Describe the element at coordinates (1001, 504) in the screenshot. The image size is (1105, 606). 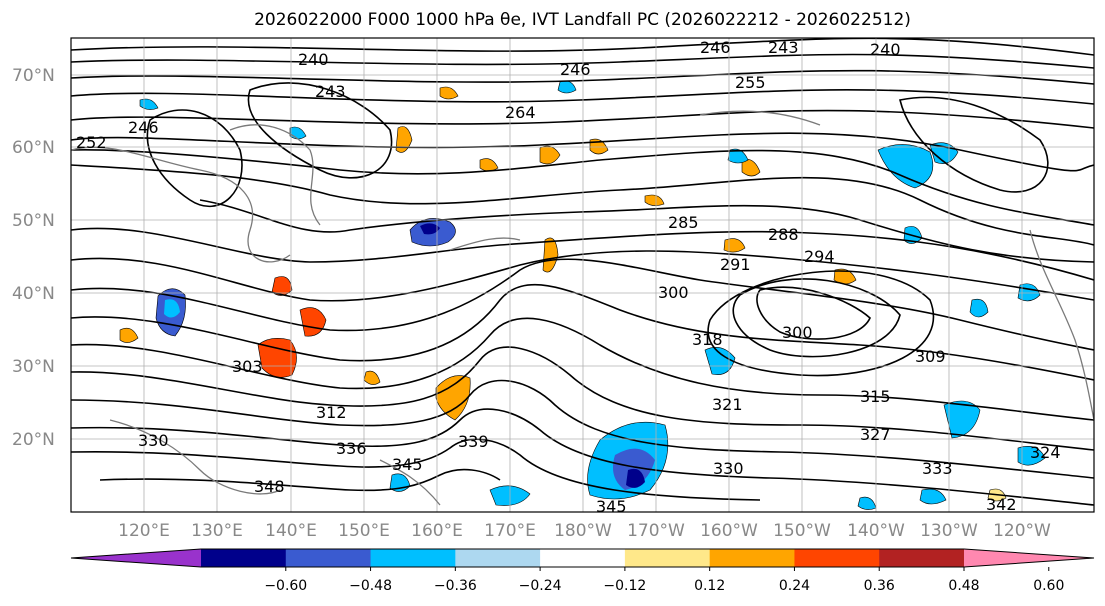
I see `contour-label: 342` at that location.